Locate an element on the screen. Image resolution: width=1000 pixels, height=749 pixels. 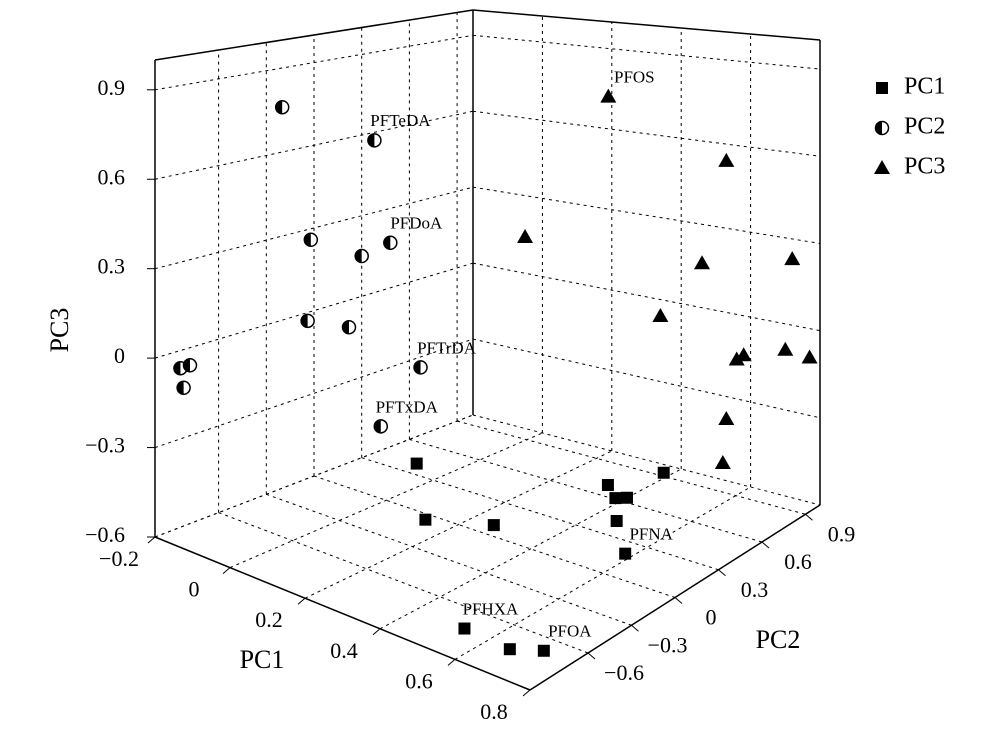
point-label: PFDoA is located at coordinates (416, 223).